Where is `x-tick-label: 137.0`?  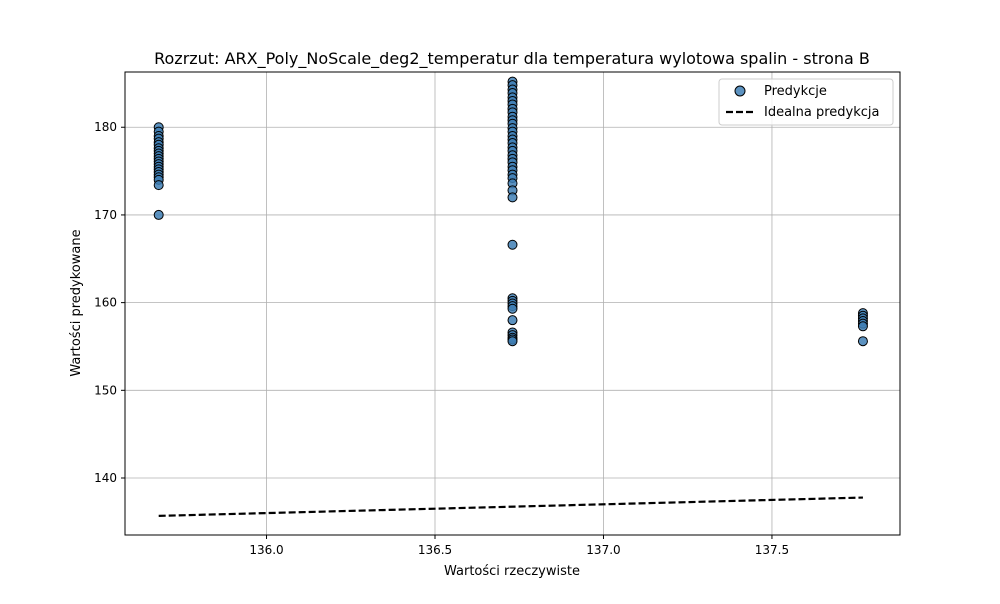
x-tick-label: 137.0 is located at coordinates (603, 550).